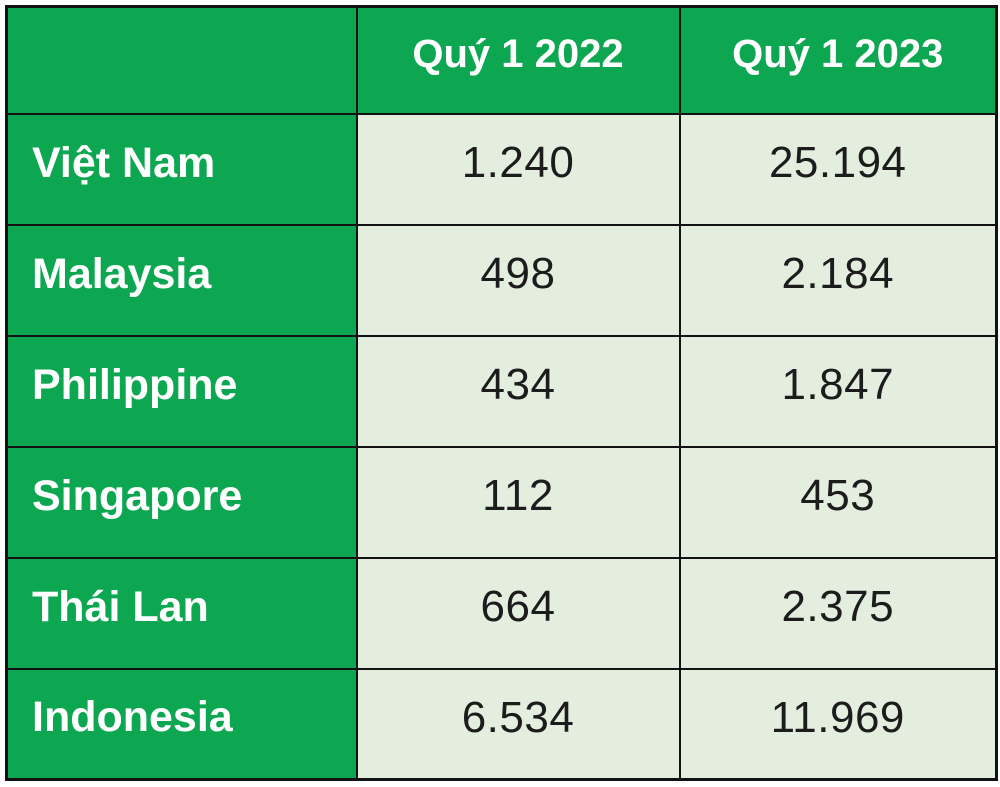  I want to click on row-label: Thái Lan, so click(181, 613).